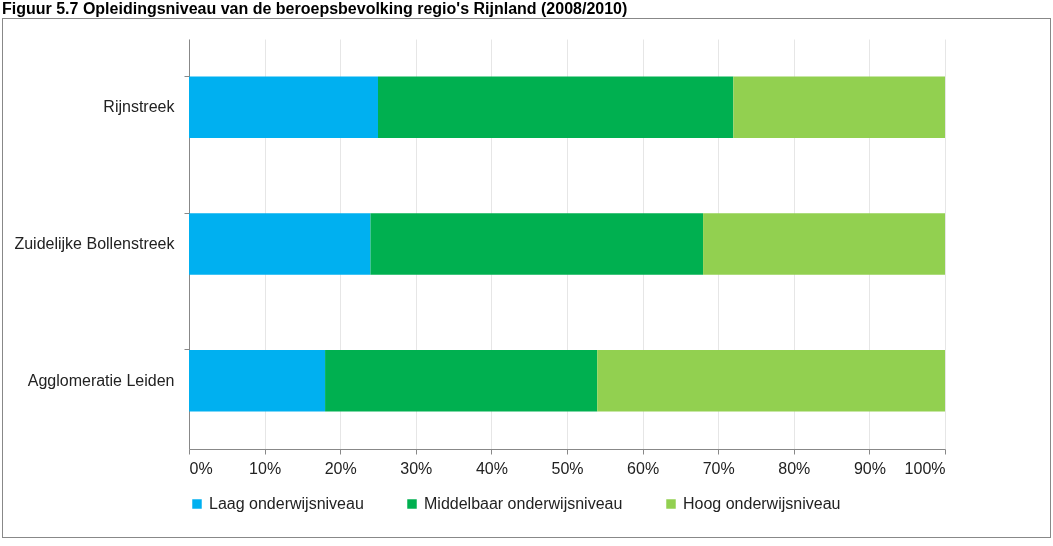  Describe the element at coordinates (718, 468) in the screenshot. I see `x-tick-label: 70%` at that location.